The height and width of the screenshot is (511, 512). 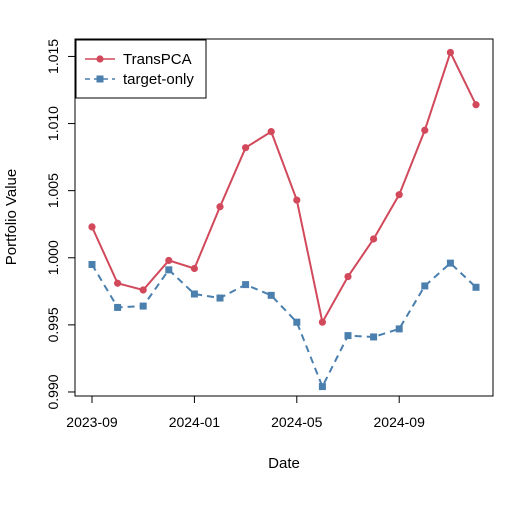 I want to click on legend-label: TransPCA, so click(x=157, y=59).